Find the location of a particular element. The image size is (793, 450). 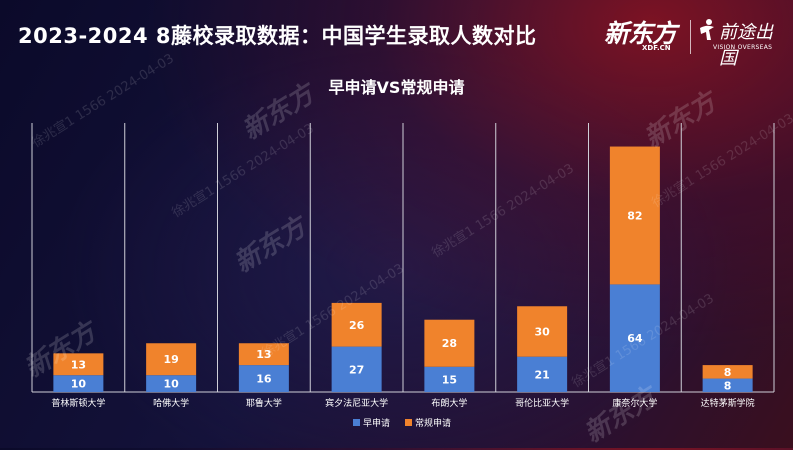

xdf-logo-domain: XDF.CN is located at coordinates (656, 48).